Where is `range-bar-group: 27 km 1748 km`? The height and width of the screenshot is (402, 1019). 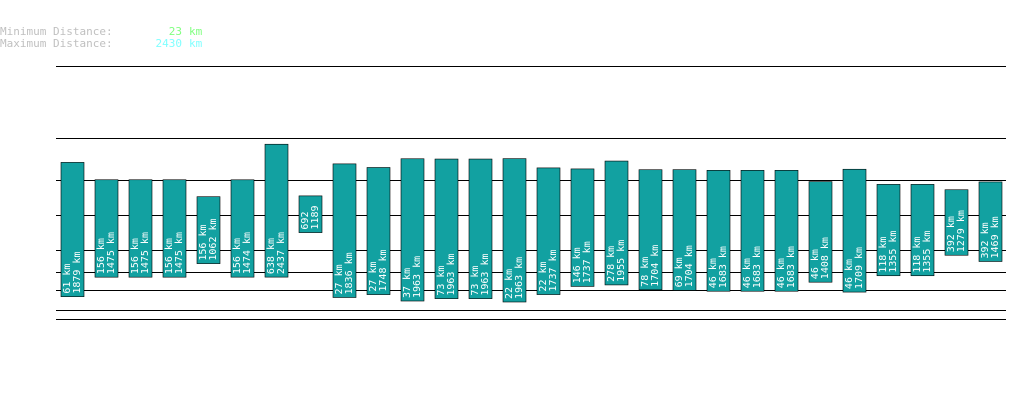 range-bar-group: 27 km 1748 km is located at coordinates (378, 231).